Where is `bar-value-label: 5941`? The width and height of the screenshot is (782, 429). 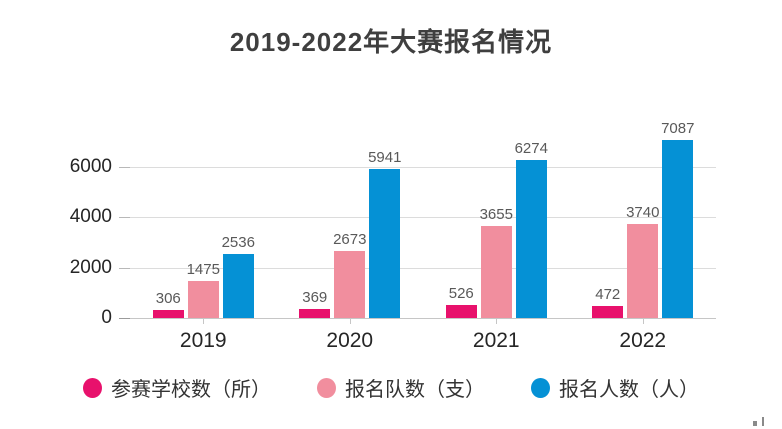
bar-value-label: 5941 is located at coordinates (385, 157).